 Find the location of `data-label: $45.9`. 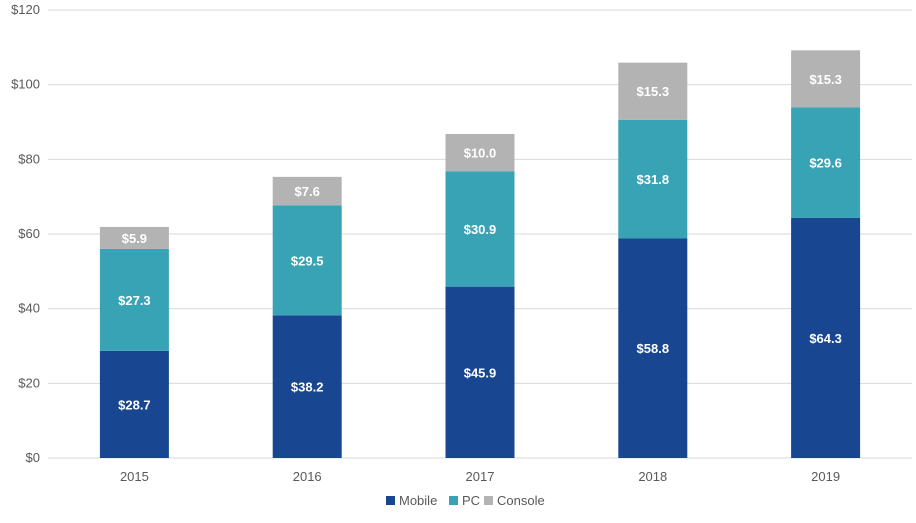

data-label: $45.9 is located at coordinates (480, 372).